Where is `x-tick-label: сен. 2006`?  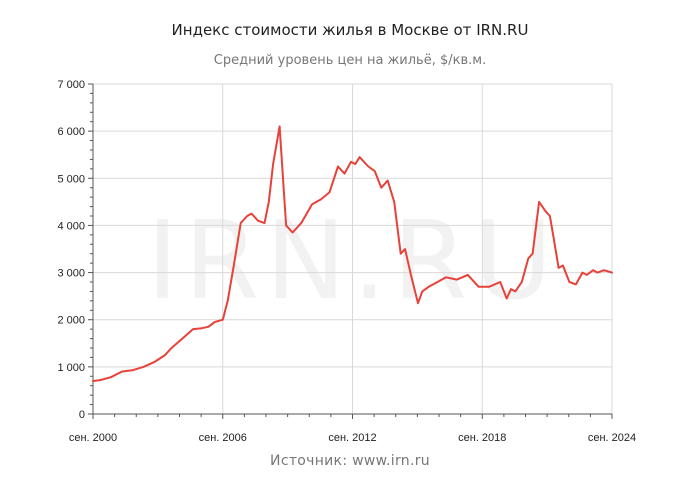
x-tick-label: сен. 2006 is located at coordinates (223, 438).